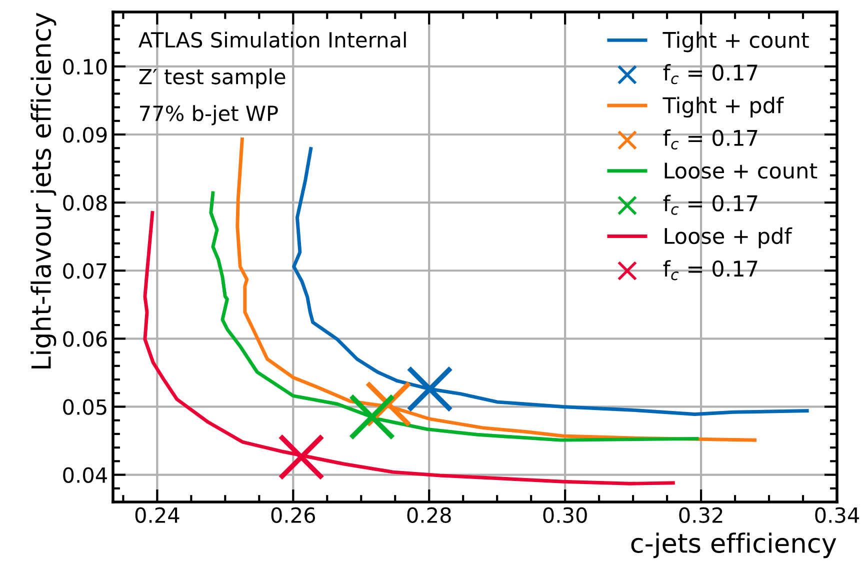 This screenshot has width=864, height=575. I want to click on y-tick-label: 0.04, so click(85, 475).